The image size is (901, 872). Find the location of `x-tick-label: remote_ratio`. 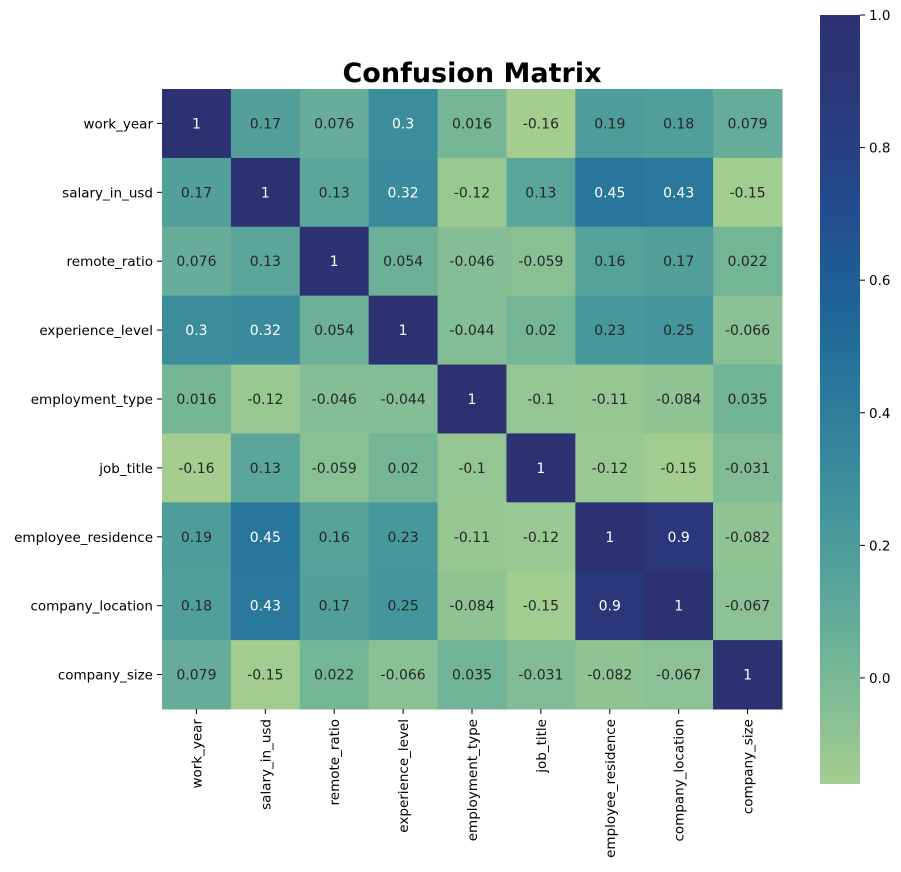

x-tick-label: remote_ratio is located at coordinates (335, 762).